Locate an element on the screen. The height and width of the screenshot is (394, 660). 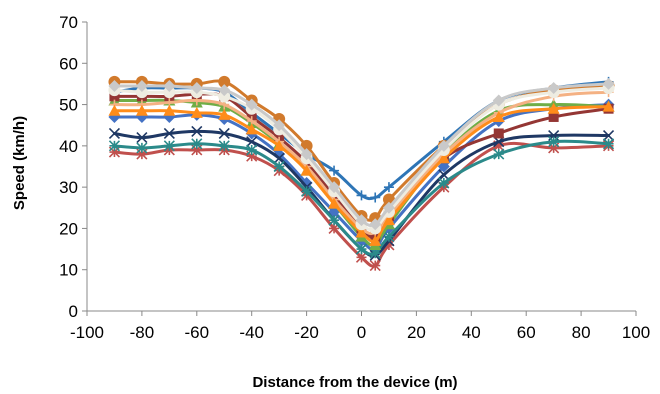
x-ticks: -100 -80 -60 -40 -20 0 20 40 60 80 100 is located at coordinates (360, 326).